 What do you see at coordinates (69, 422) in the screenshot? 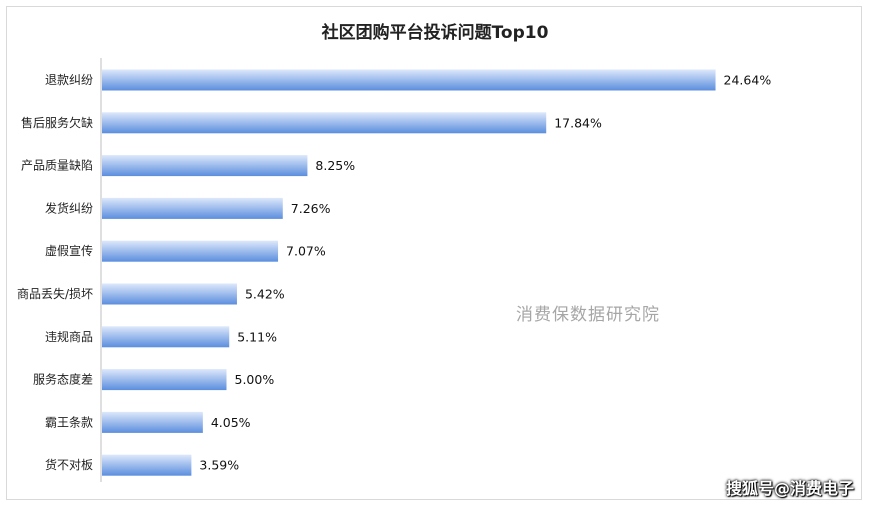
I see `category-label-9: 霸王条款` at bounding box center [69, 422].